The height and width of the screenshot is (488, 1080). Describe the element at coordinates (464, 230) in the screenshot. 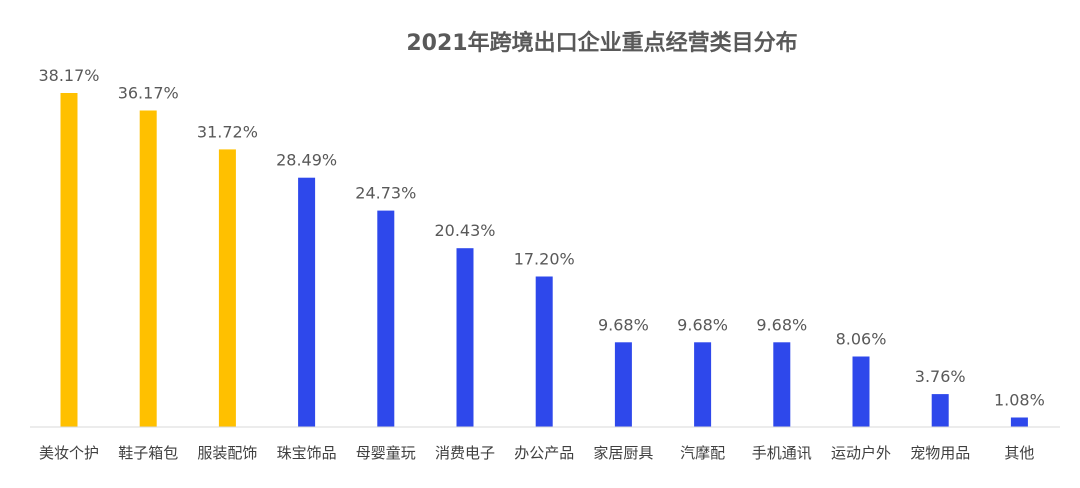

I see `value-label-6: 20.43%` at that location.